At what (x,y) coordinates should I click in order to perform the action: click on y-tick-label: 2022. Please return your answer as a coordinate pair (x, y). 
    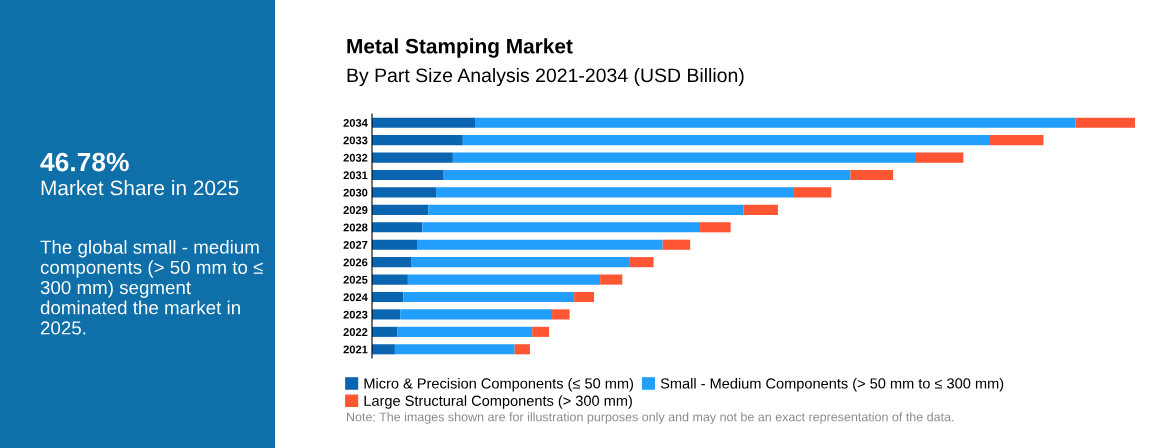
    Looking at the image, I should click on (355, 332).